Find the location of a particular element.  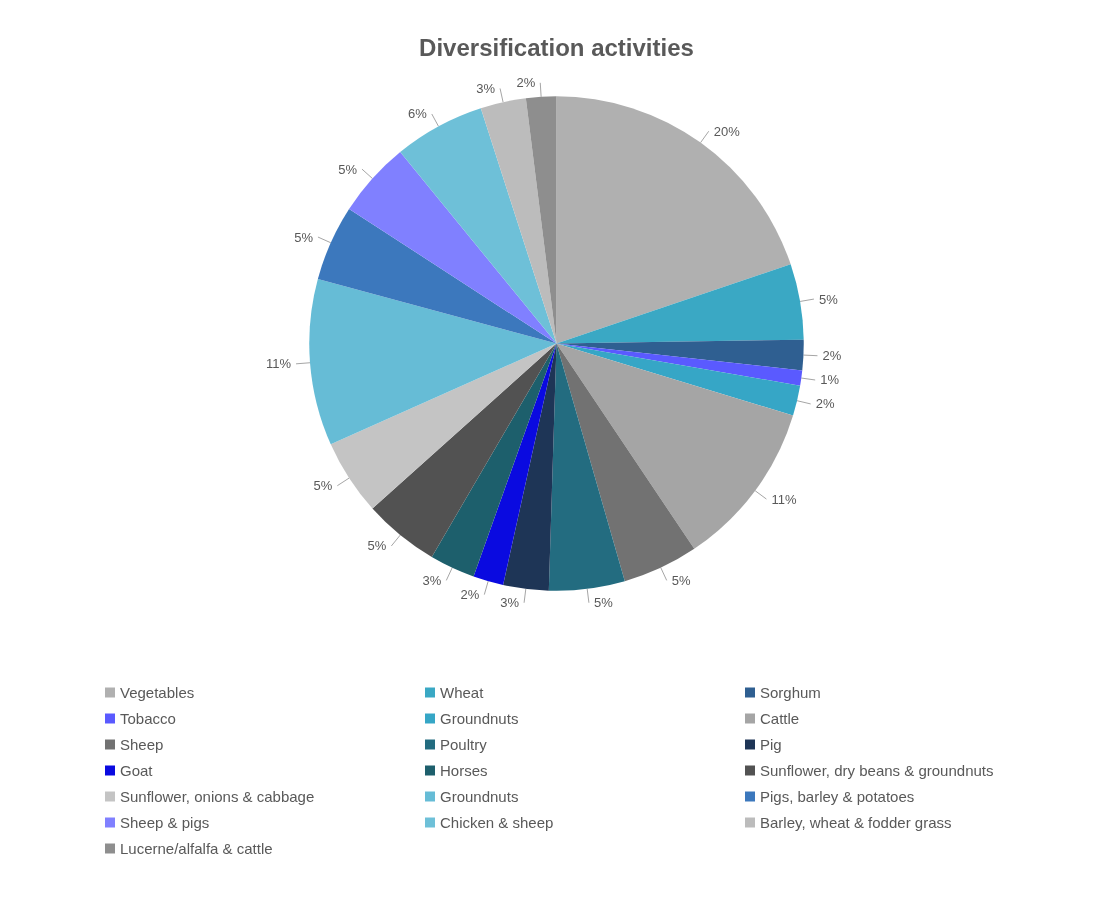

legend-label: Wheat is located at coordinates (462, 692).